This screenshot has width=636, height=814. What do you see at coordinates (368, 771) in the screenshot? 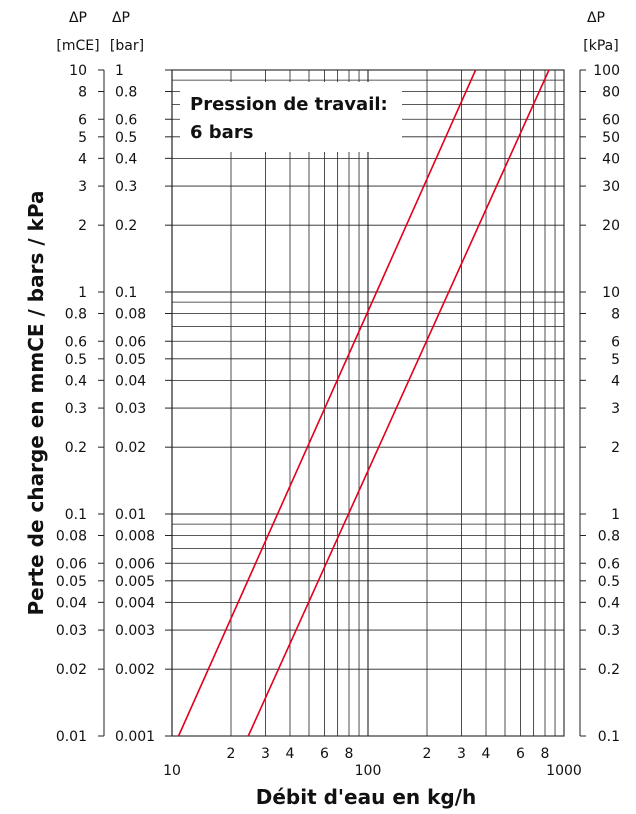
I see `x-axis-tick-label: 100` at bounding box center [368, 771].